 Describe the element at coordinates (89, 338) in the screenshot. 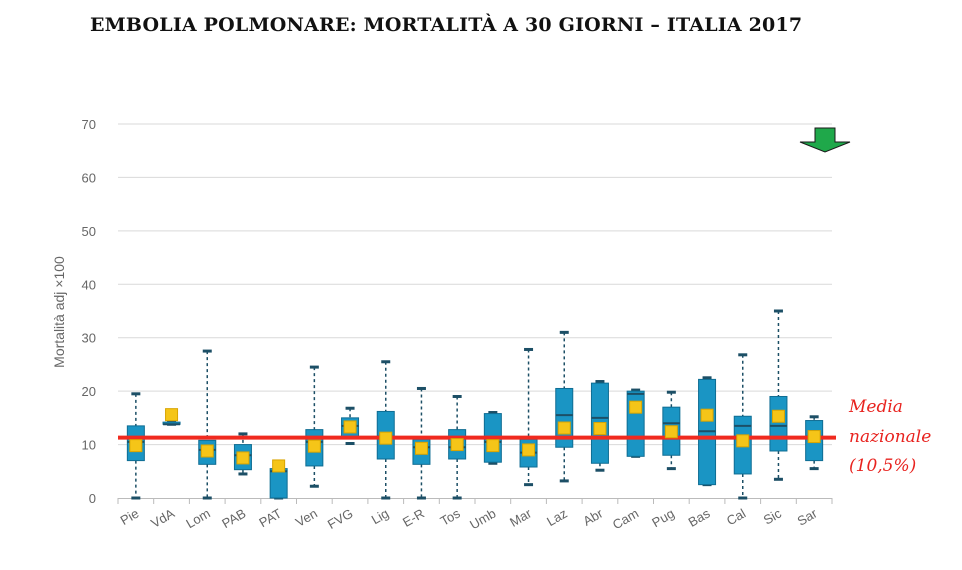

I see `y-tick-label: 30` at that location.